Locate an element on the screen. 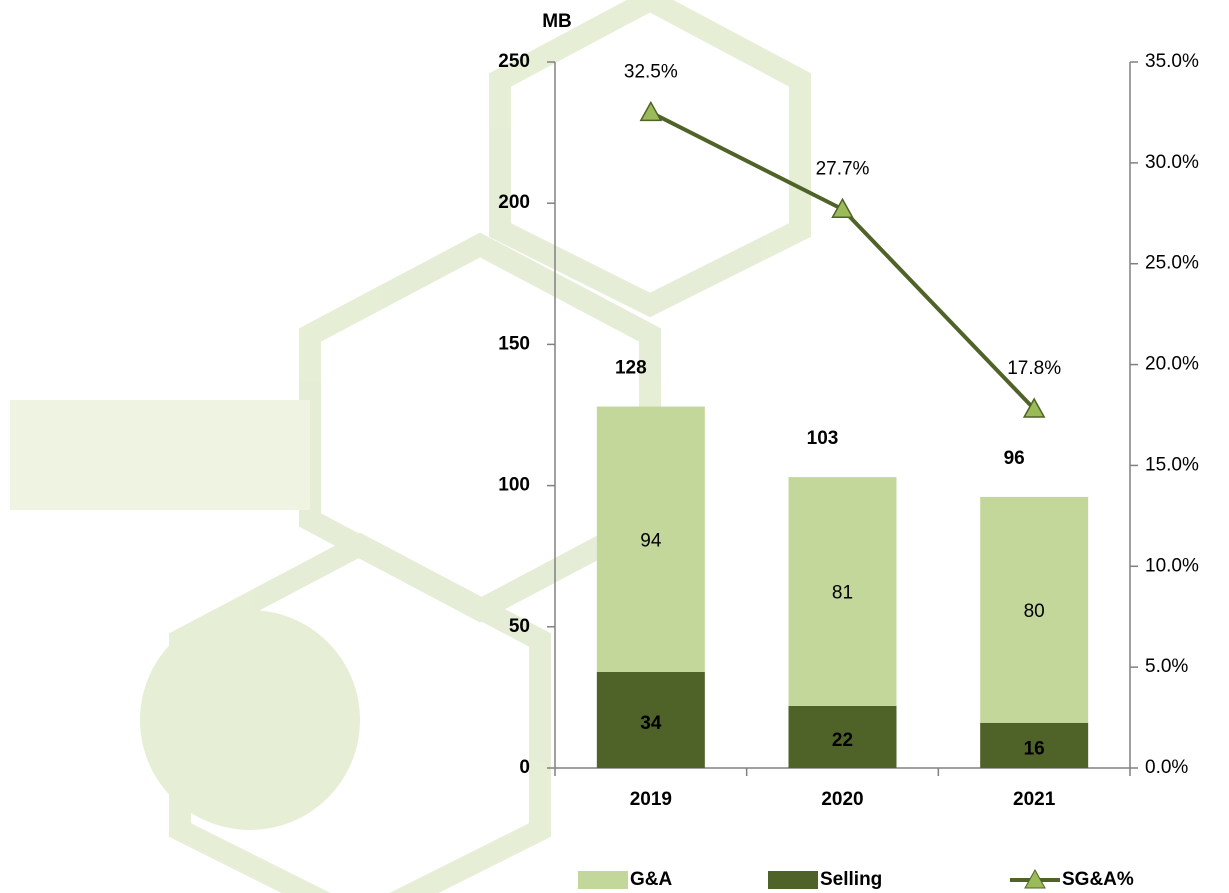 The height and width of the screenshot is (893, 1229). y2-tick-label: 15.0% is located at coordinates (1172, 464).